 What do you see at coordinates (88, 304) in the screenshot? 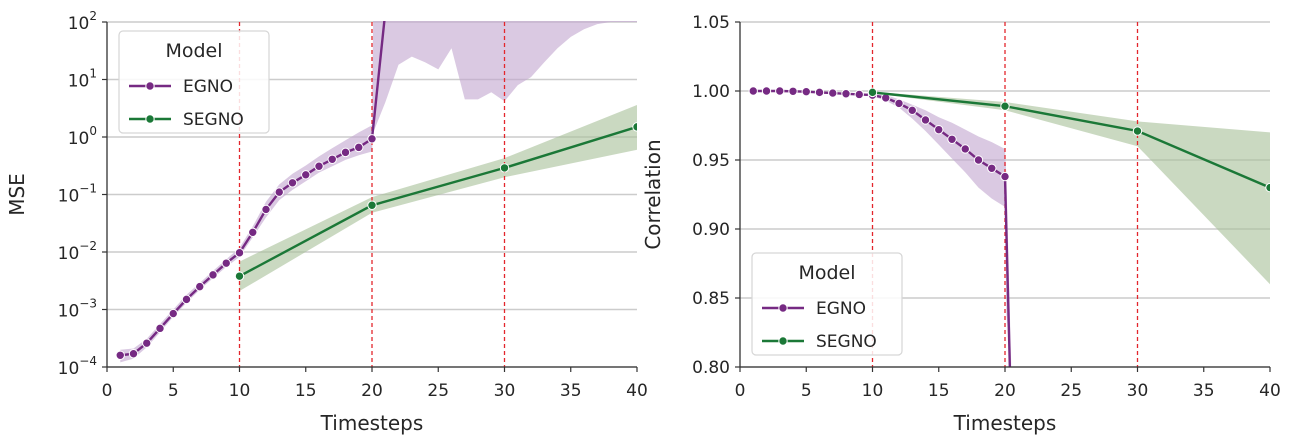
I see `tick-exponent: −3` at bounding box center [88, 304].